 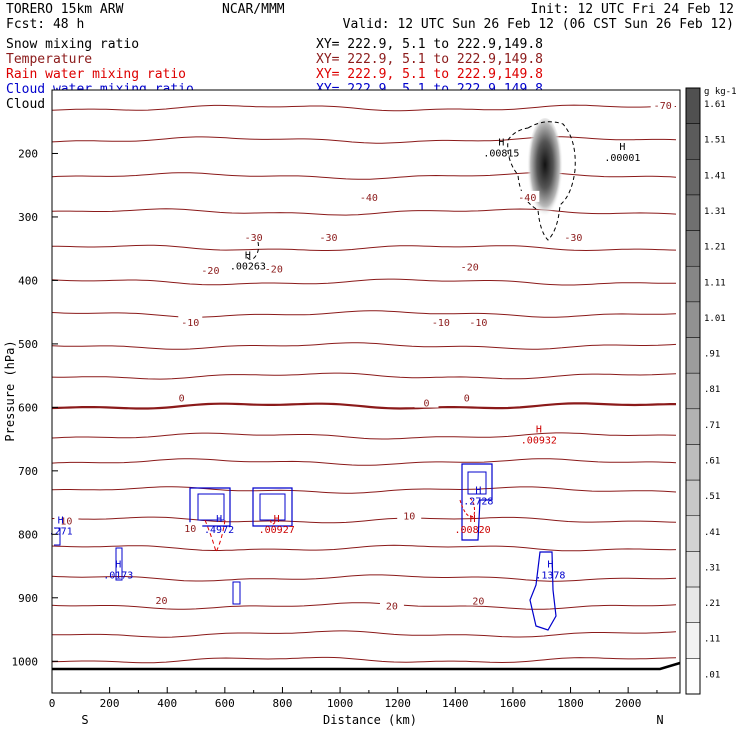 I want to click on legend-entry: Rain water mixing ratio, so click(x=96, y=74).